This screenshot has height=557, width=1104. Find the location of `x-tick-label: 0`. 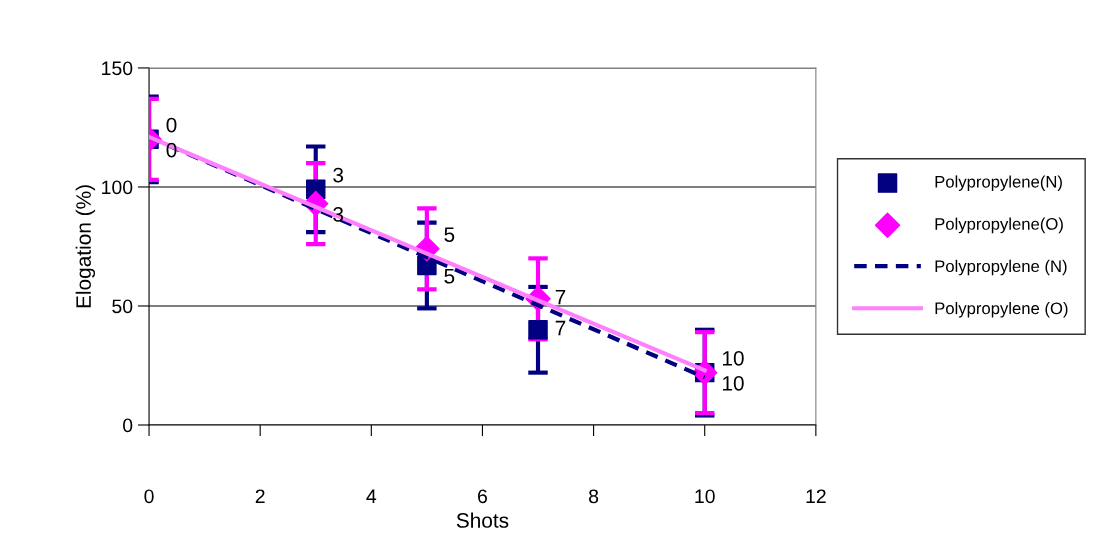

x-tick-label: 0 is located at coordinates (149, 496).